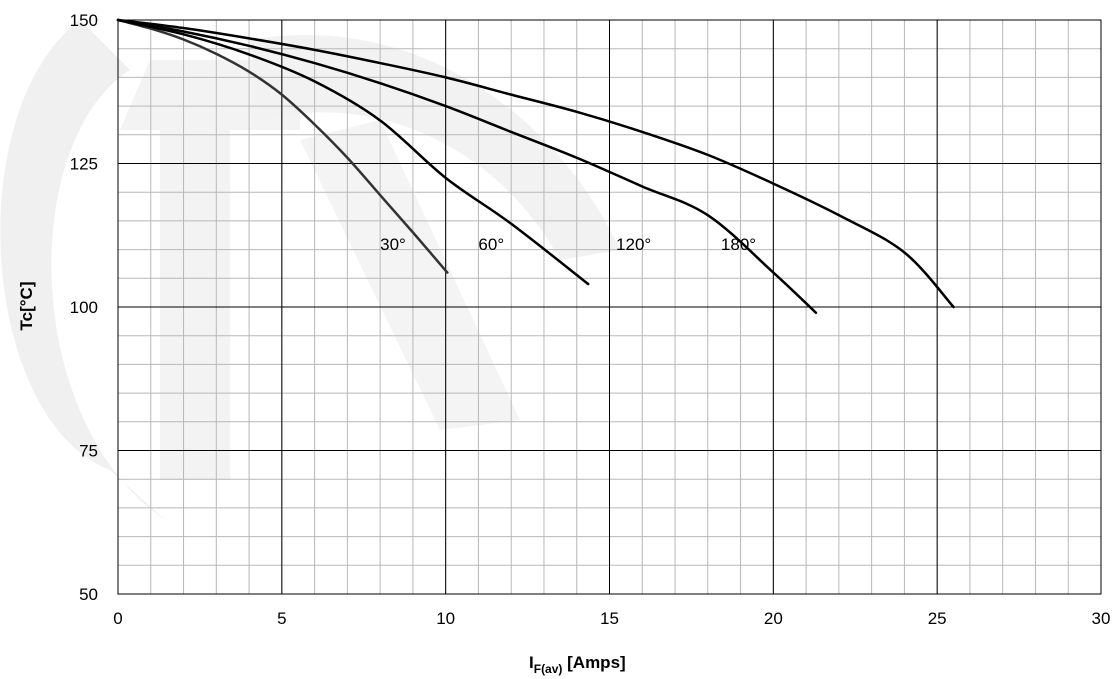 The width and height of the screenshot is (1120, 679). What do you see at coordinates (568, 244) in the screenshot?
I see `series-labels: 30° 60° 120° 180°` at bounding box center [568, 244].